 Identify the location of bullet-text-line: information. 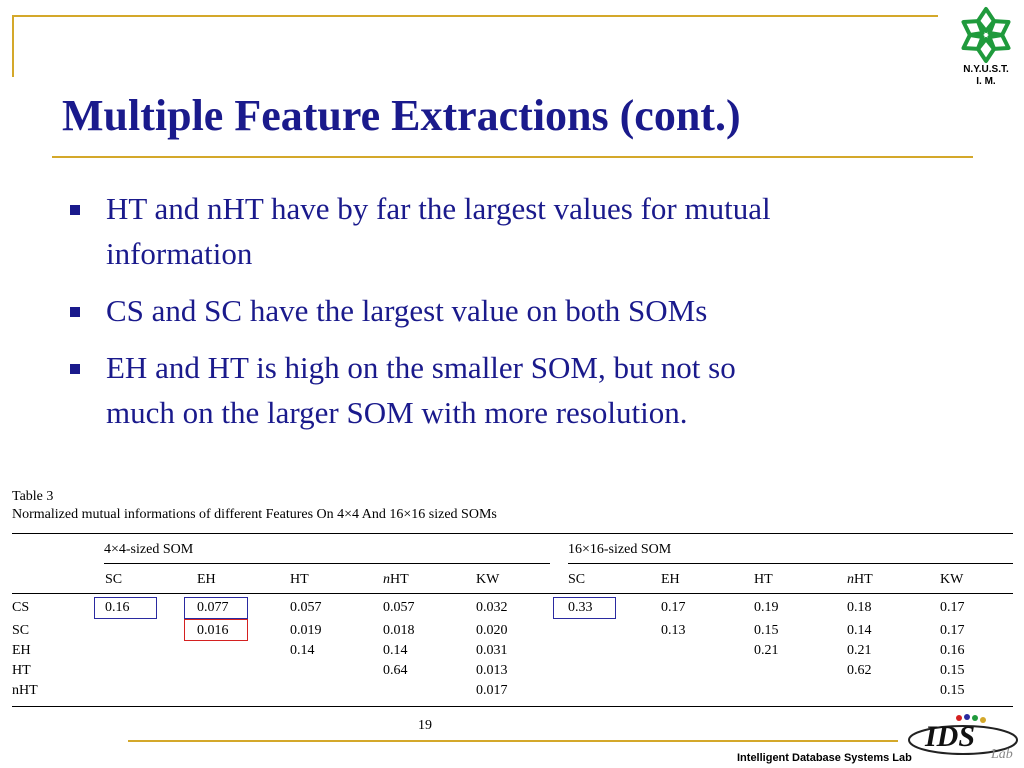
(179, 253).